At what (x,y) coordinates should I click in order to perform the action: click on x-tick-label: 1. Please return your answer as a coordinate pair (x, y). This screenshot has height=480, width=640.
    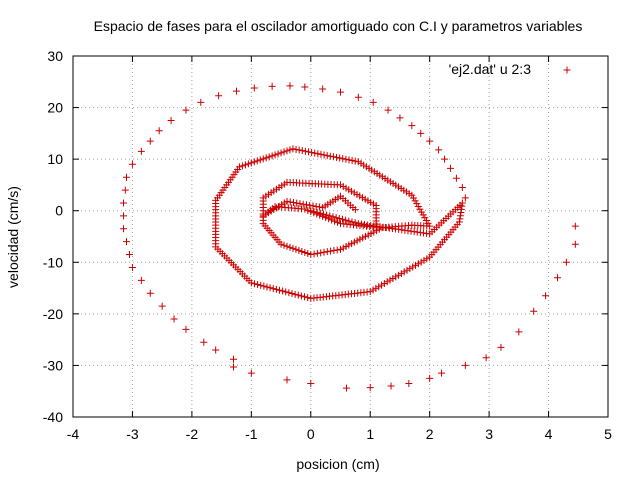
    Looking at the image, I should click on (370, 434).